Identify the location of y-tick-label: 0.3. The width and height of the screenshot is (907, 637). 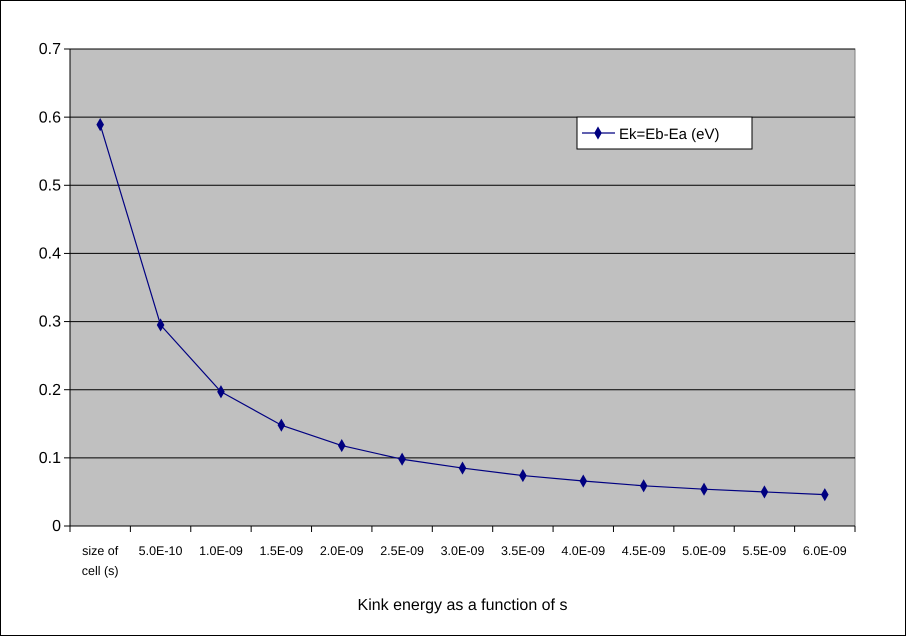
(50, 322).